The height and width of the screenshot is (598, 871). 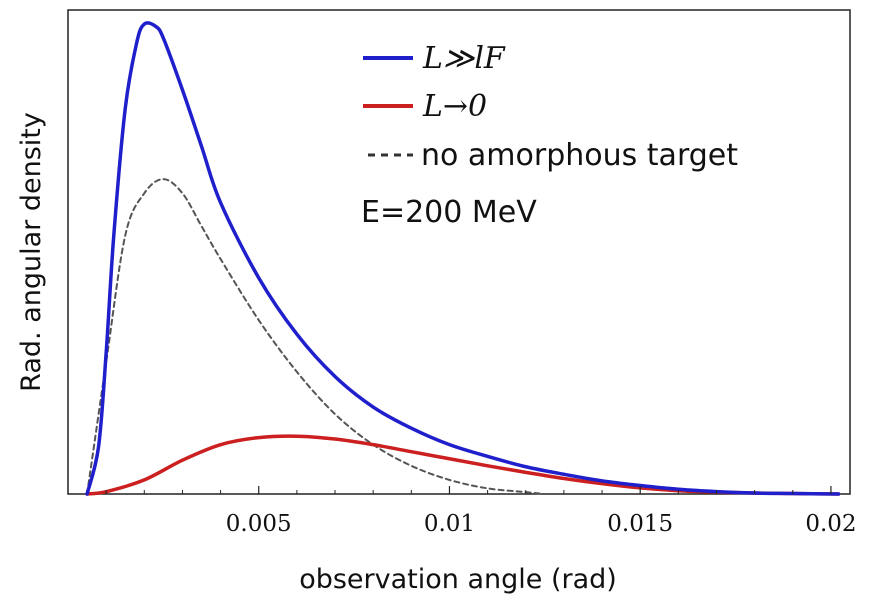 What do you see at coordinates (458, 579) in the screenshot?
I see `x-axis-label: observation angle (rad)` at bounding box center [458, 579].